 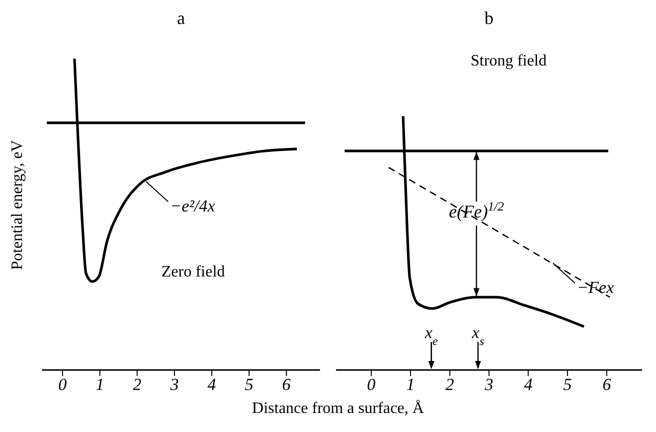 What do you see at coordinates (476, 211) in the screenshot?
I see `annotation: e(Fe)$^{1/2}$` at bounding box center [476, 211].